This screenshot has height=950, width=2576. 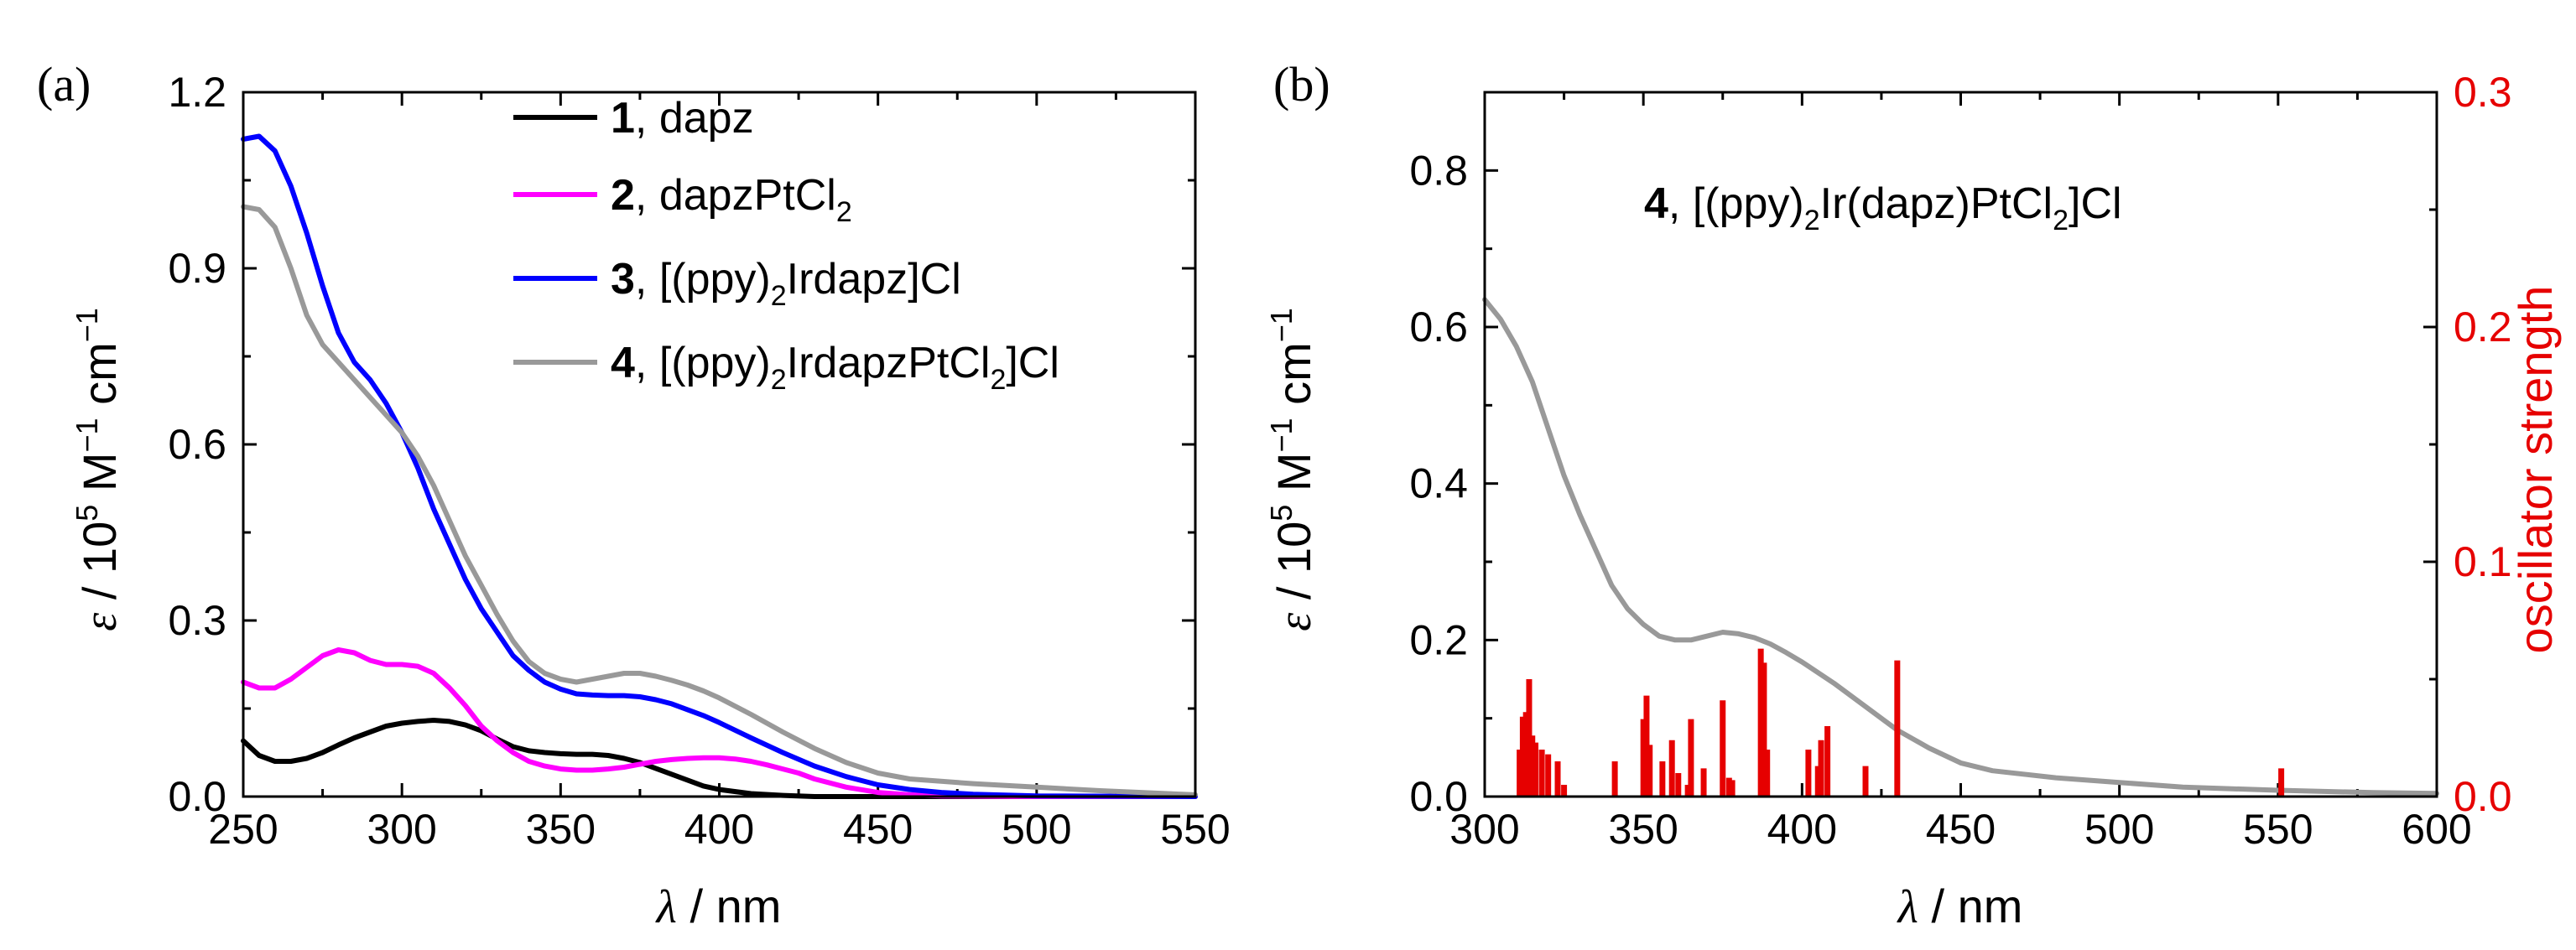 What do you see at coordinates (197, 92) in the screenshot?
I see `y-tick-label-a: 1.2` at bounding box center [197, 92].